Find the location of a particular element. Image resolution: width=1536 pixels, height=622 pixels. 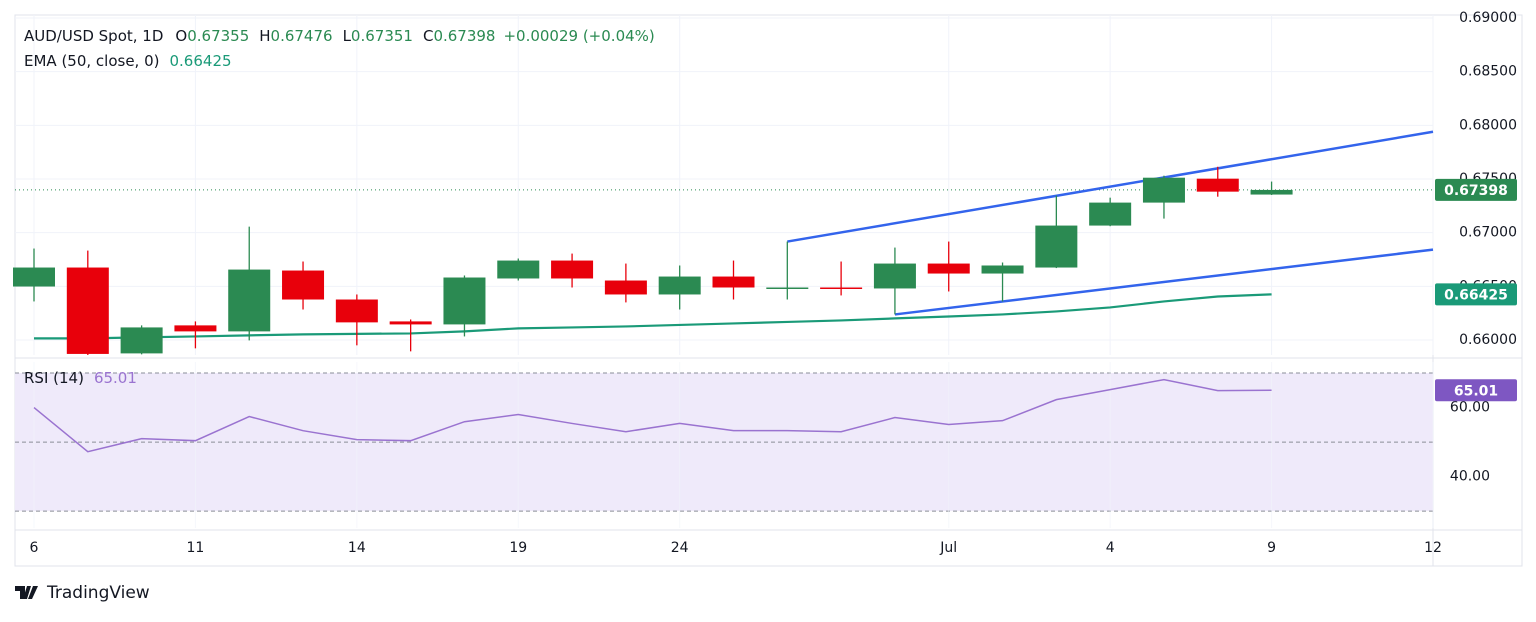

ohlc-value: 0.67351 is located at coordinates (382, 36).